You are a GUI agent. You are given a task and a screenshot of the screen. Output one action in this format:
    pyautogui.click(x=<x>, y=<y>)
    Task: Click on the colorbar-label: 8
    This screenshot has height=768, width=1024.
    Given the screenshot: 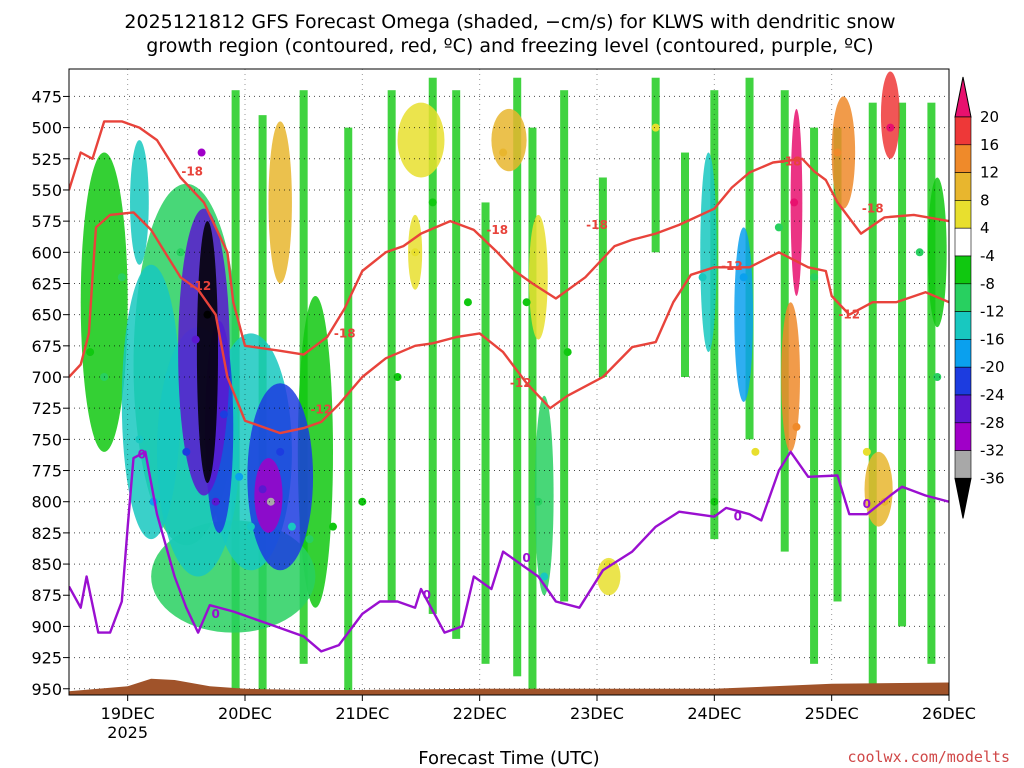 What is the action you would take?
    pyautogui.click(x=985, y=200)
    